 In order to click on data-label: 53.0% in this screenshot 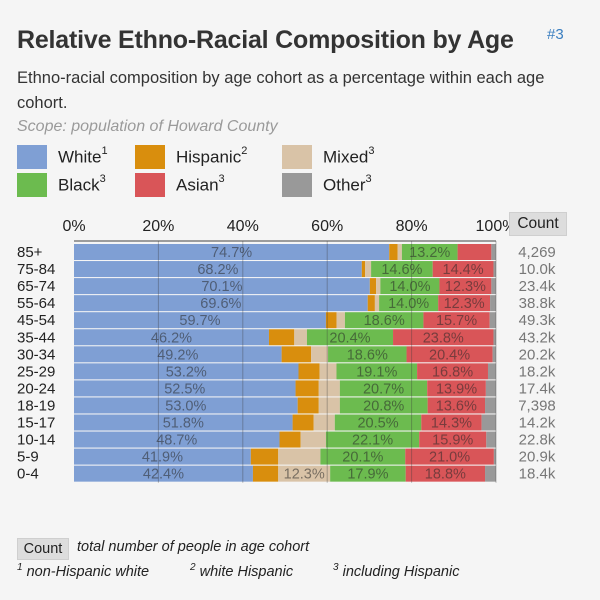, I will do `click(185, 406)`.